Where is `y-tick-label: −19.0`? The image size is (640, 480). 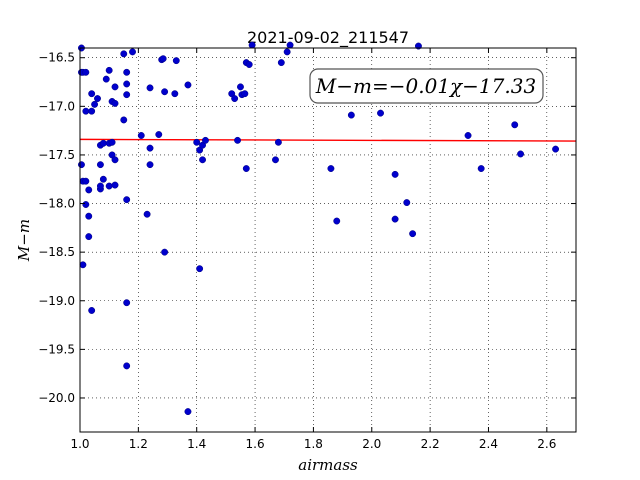 y-tick-label: −19.0 is located at coordinates (56, 301).